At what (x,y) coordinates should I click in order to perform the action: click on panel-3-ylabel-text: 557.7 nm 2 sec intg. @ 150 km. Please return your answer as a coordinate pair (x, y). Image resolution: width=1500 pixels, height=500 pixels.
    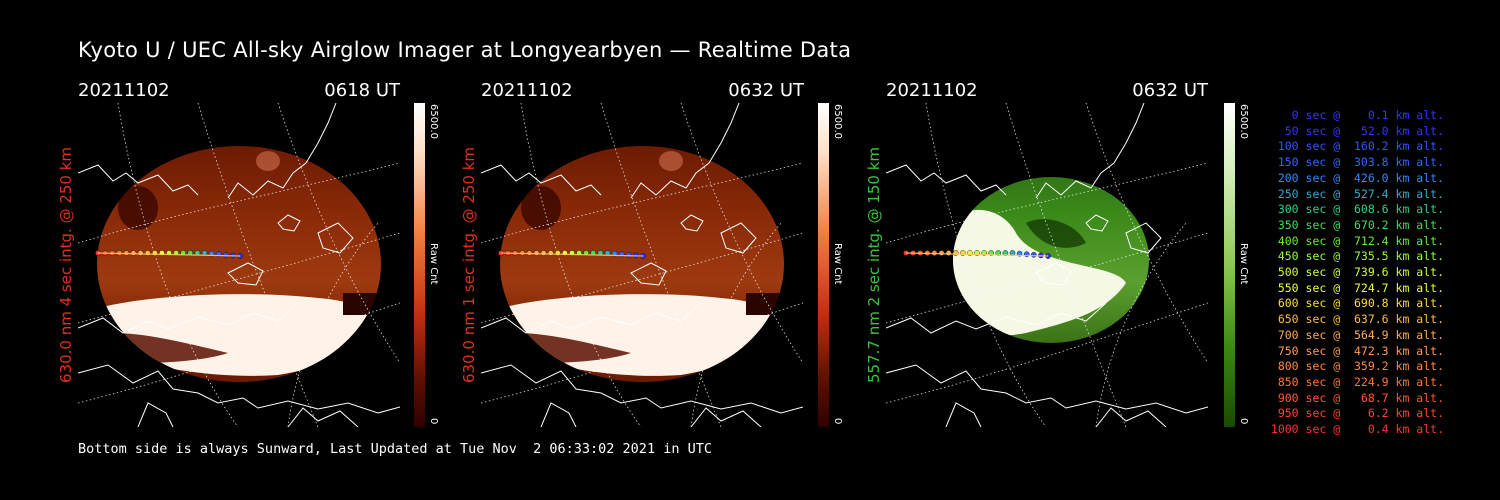
    Looking at the image, I should click on (874, 265).